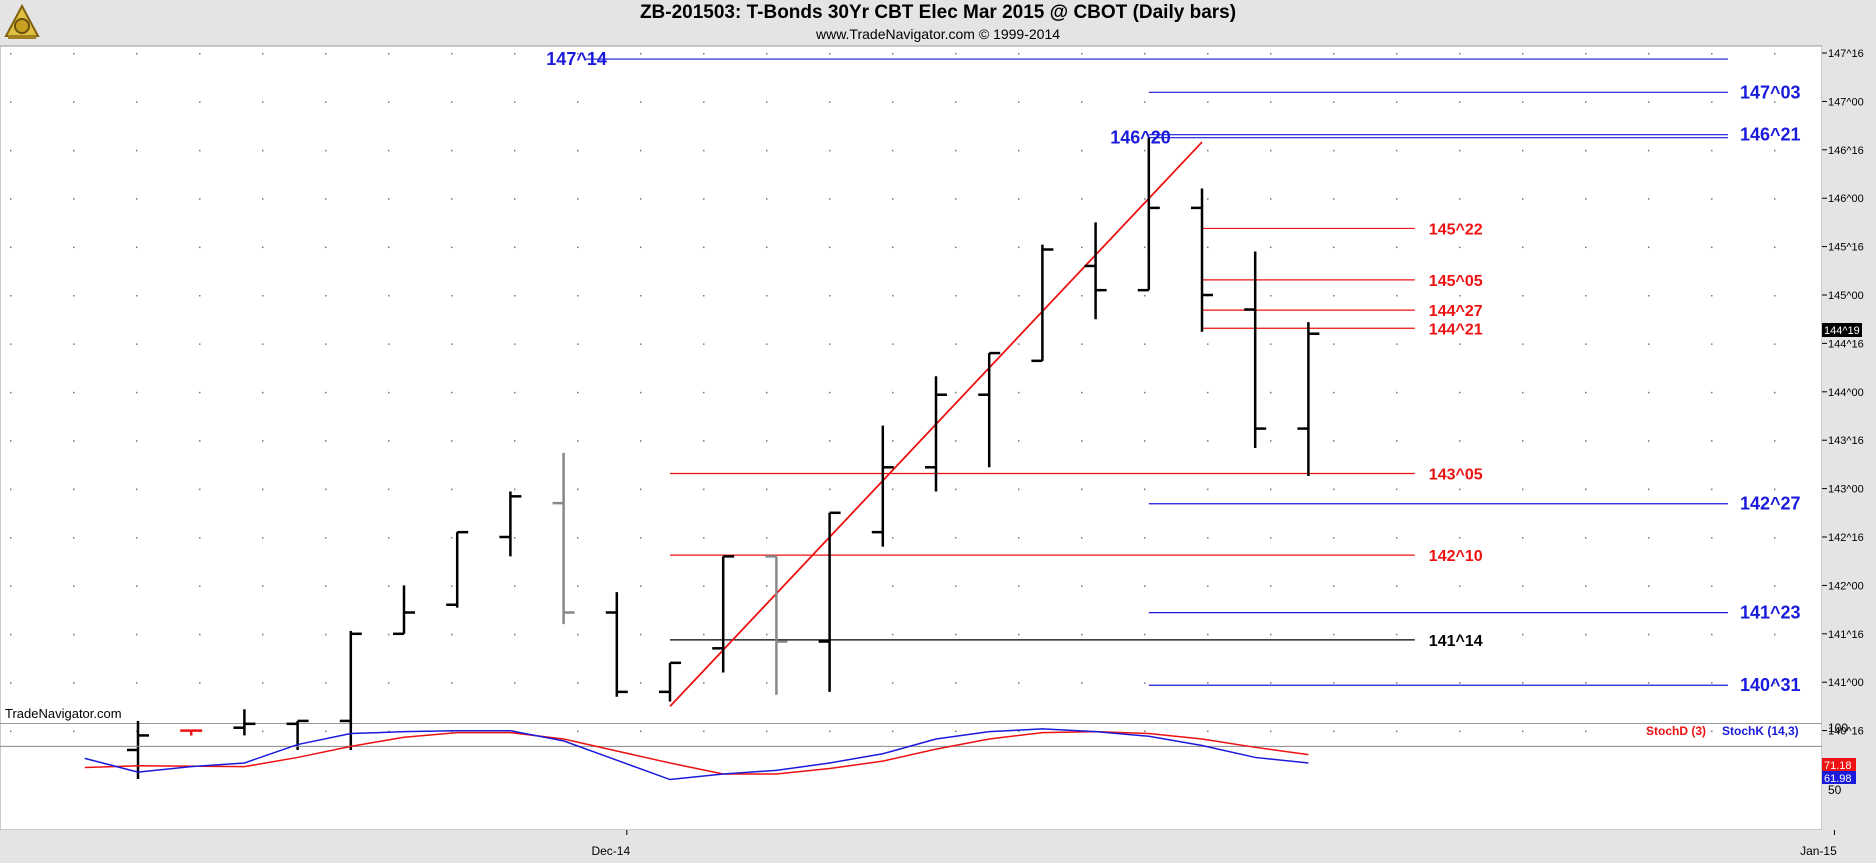 This screenshot has height=863, width=1876. What do you see at coordinates (1456, 281) in the screenshot?
I see `level-label-145-05: 145^05` at bounding box center [1456, 281].